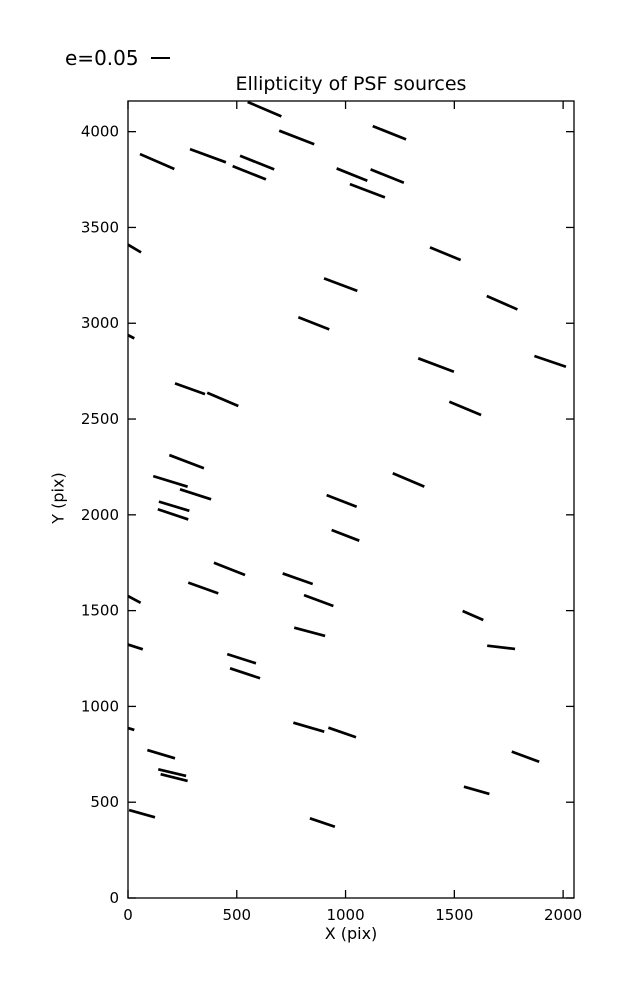  Describe the element at coordinates (100, 227) in the screenshot. I see `y-tick-label: 3500` at that location.